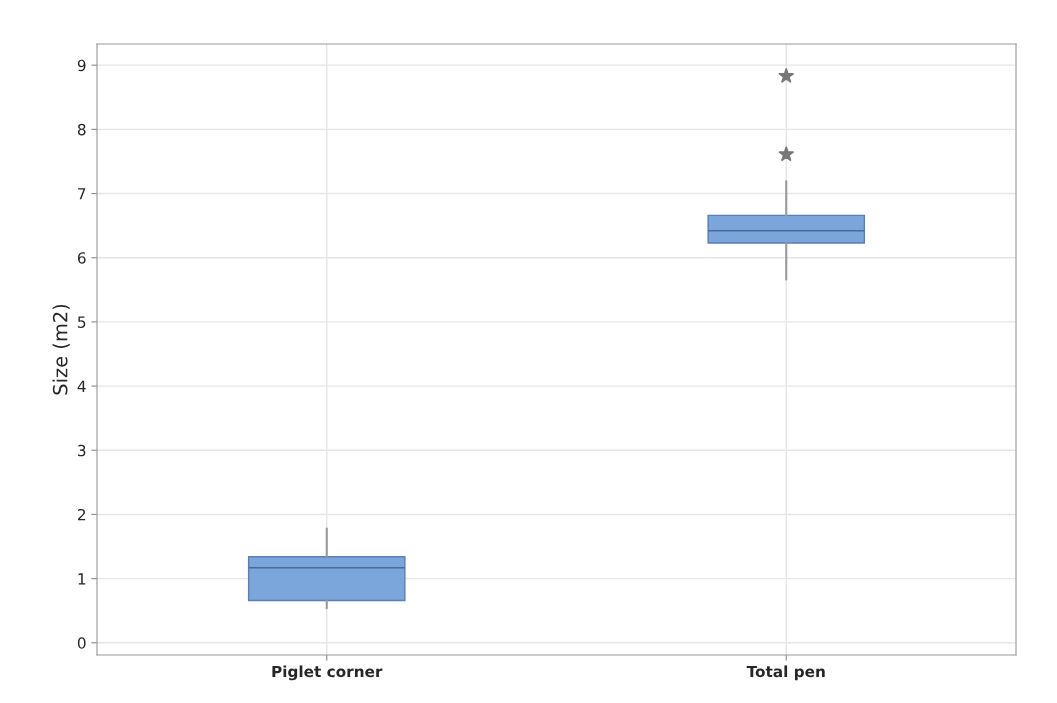  What do you see at coordinates (82, 579) in the screenshot?
I see `y-tick-label: 1` at bounding box center [82, 579].